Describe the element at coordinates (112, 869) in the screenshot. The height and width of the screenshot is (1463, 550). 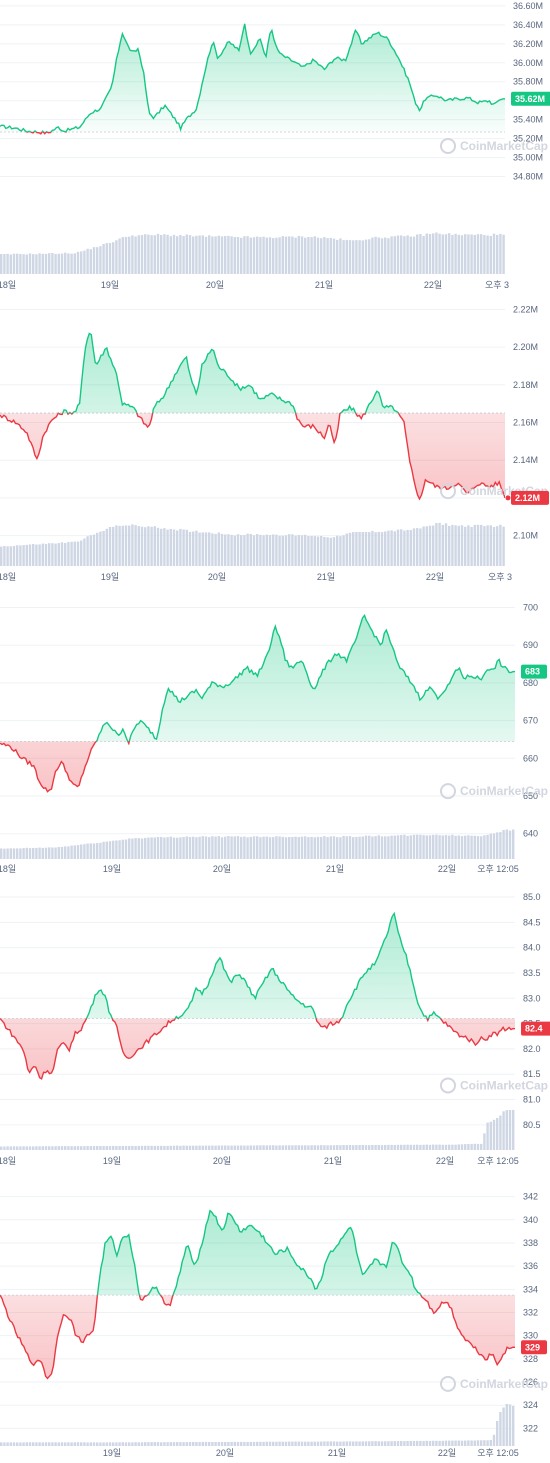
I see `x-tick-label: 19일` at that location.